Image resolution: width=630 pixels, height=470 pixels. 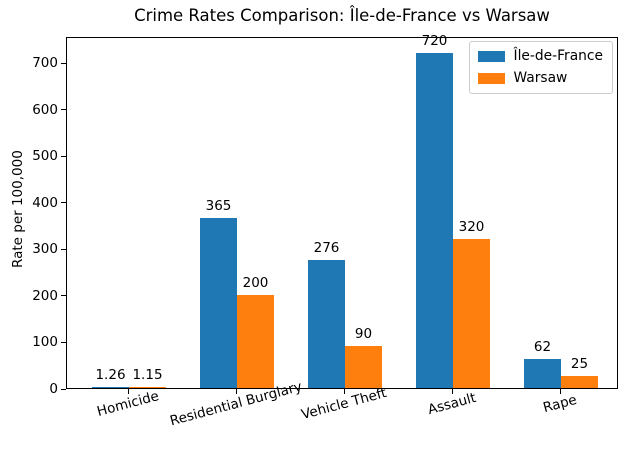 What do you see at coordinates (45, 342) in the screenshot?
I see `y-tick-label: 100` at bounding box center [45, 342].